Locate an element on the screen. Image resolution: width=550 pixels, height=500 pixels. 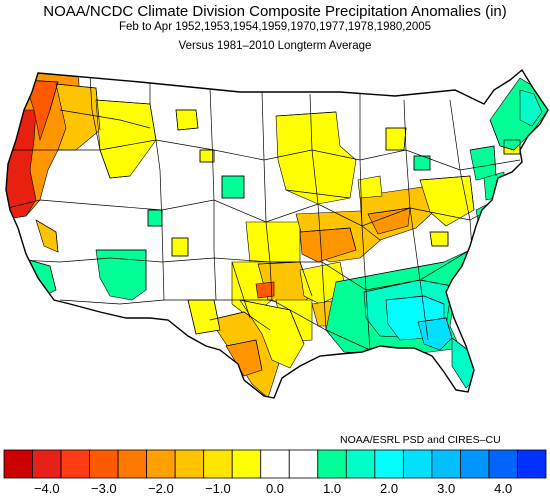
colorbar-tick-label: 3.0 is located at coordinates (446, 488).